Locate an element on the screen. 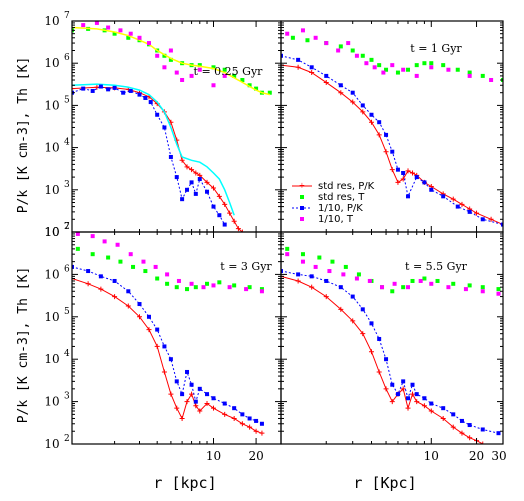  panel-label-3: t = 5.5 Gyr is located at coordinates (436, 266).